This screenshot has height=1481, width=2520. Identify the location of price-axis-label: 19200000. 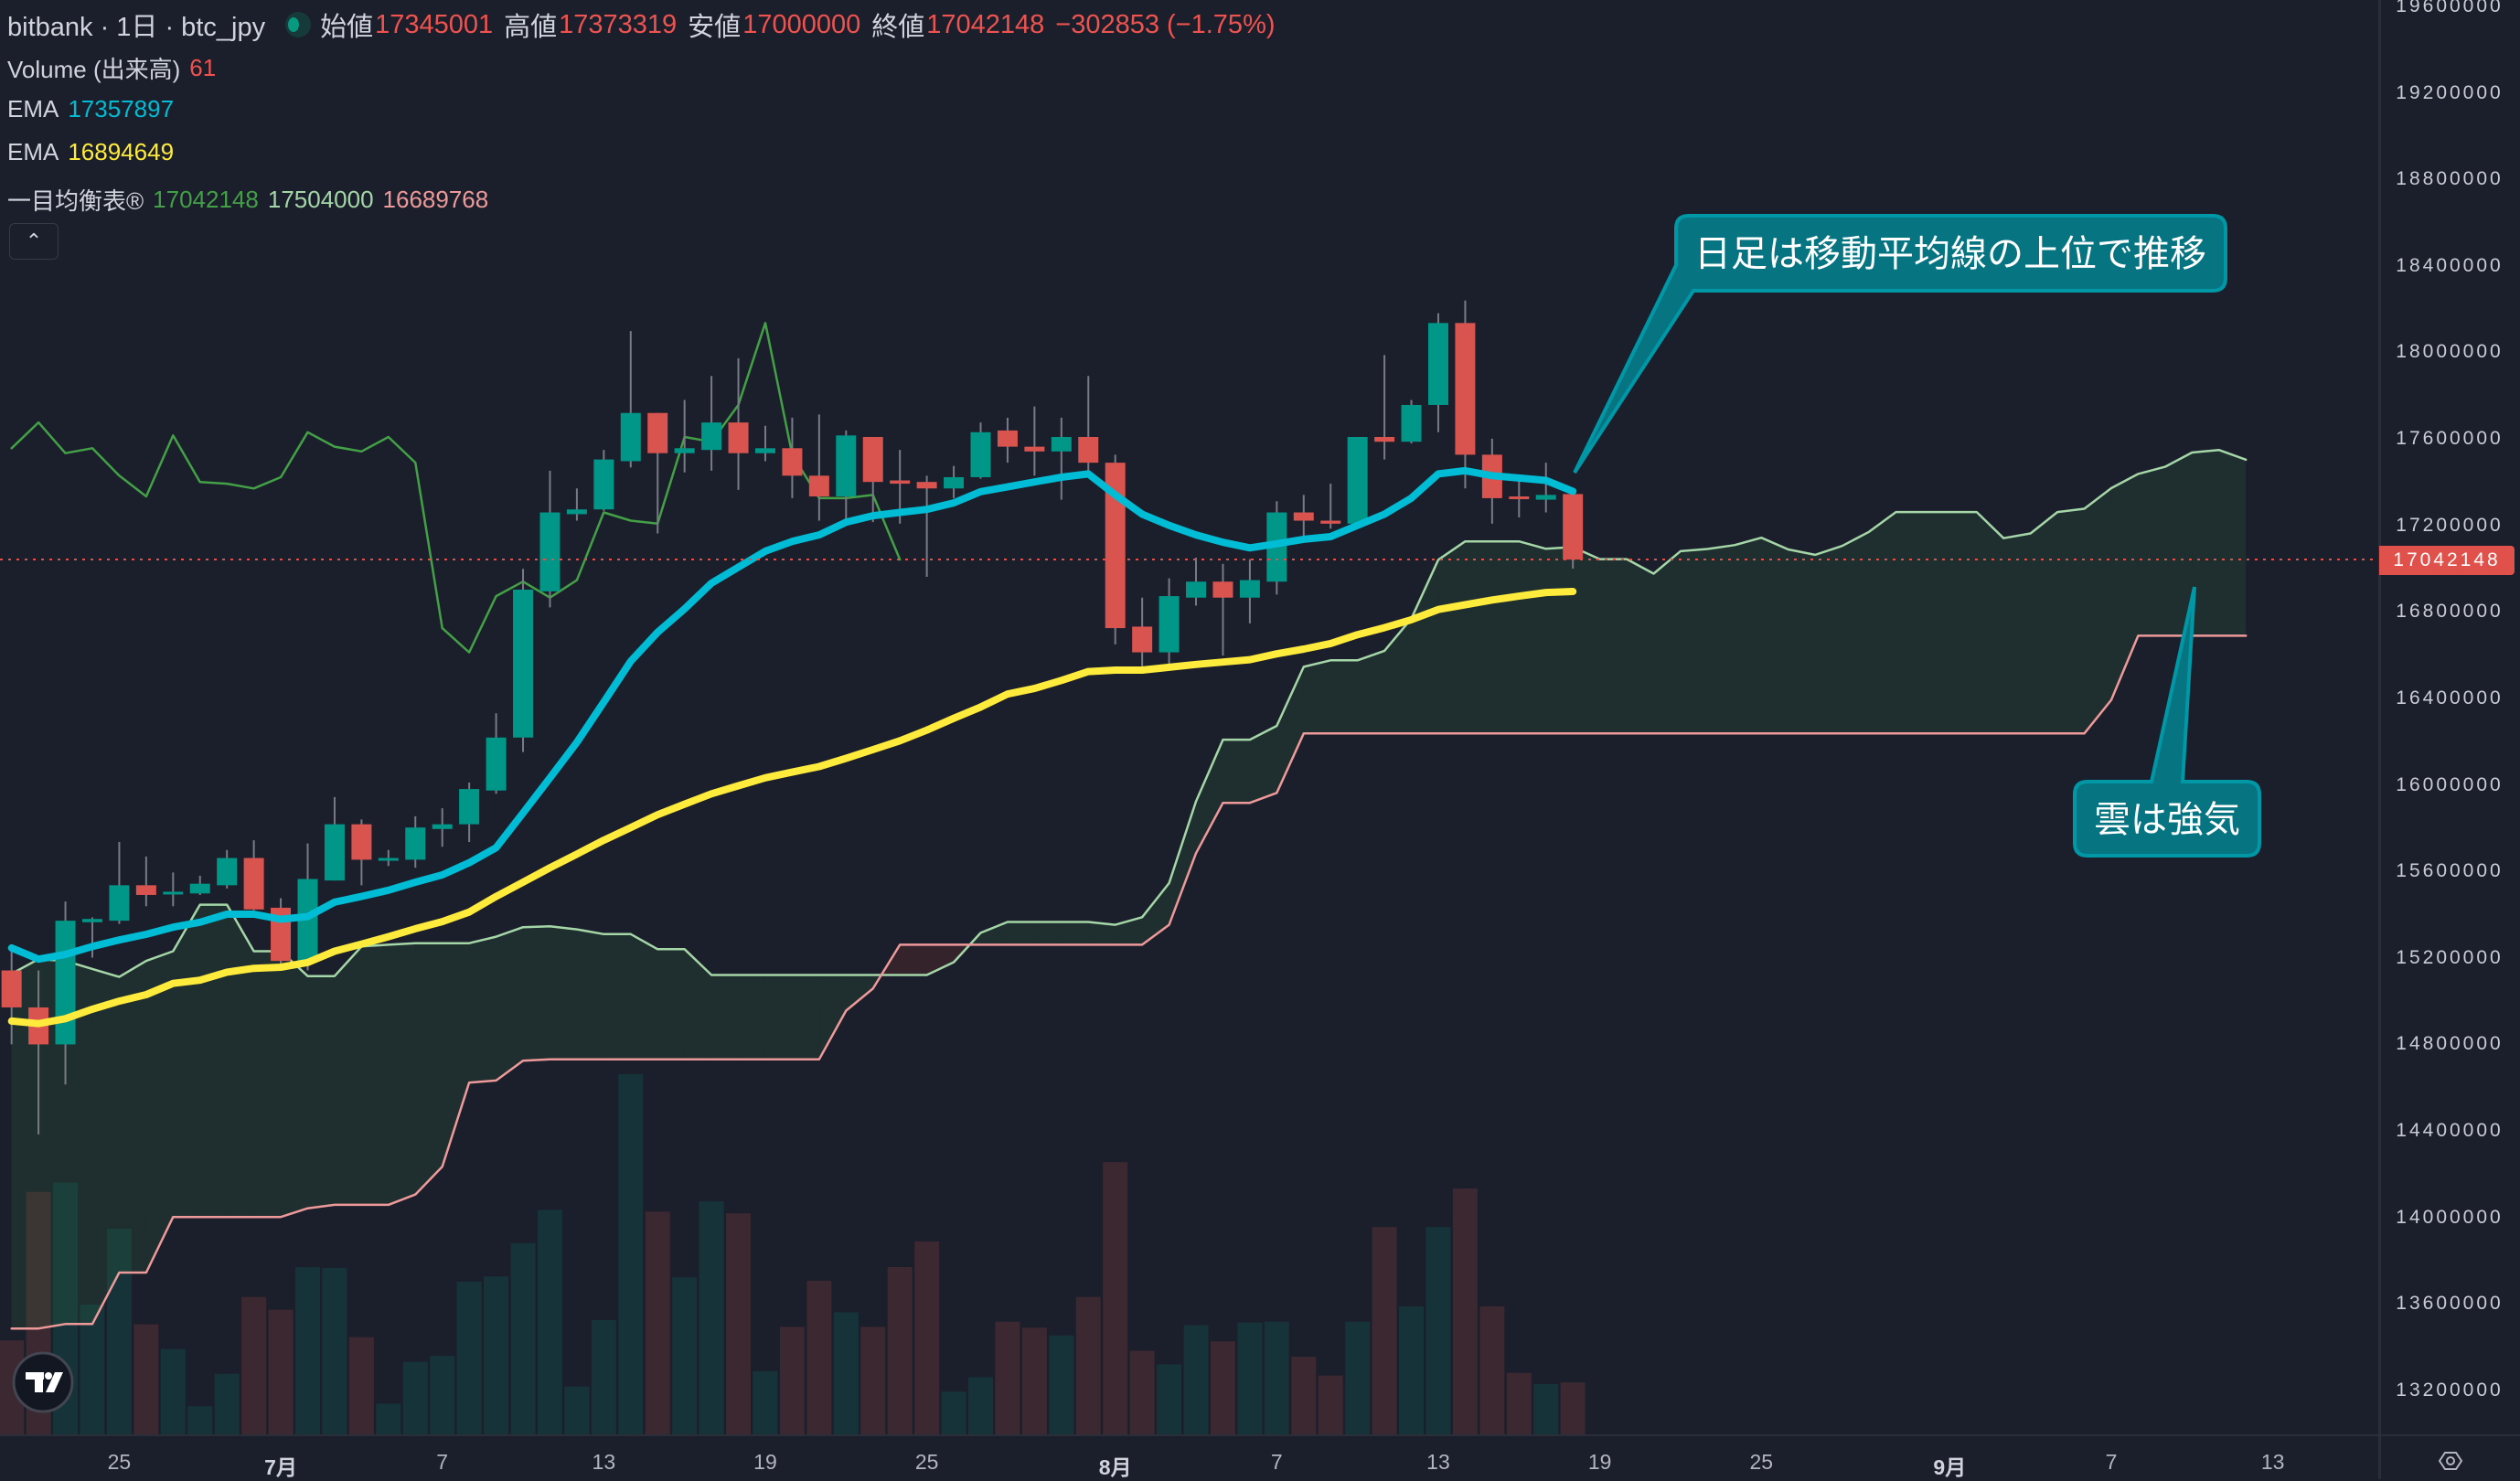
(2450, 92).